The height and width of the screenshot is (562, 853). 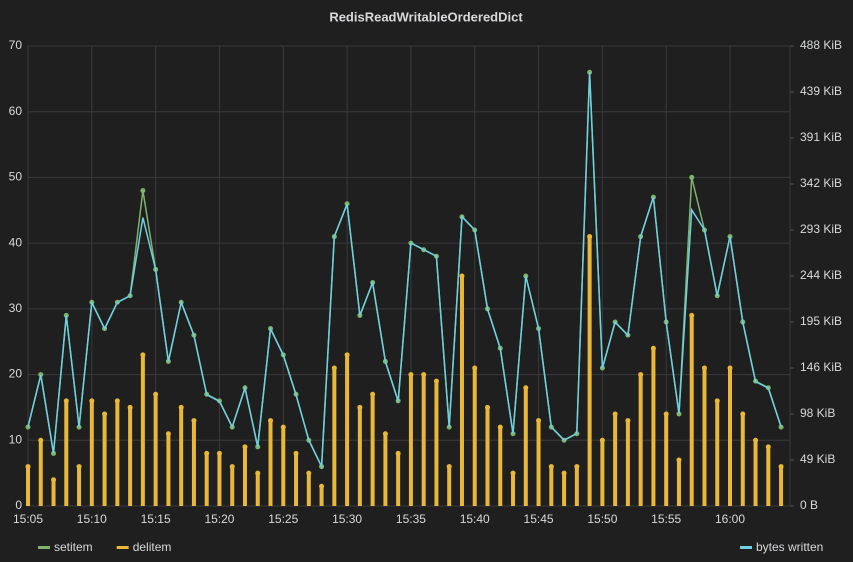 What do you see at coordinates (602, 519) in the screenshot?
I see `x-tick-label: 15:50` at bounding box center [602, 519].